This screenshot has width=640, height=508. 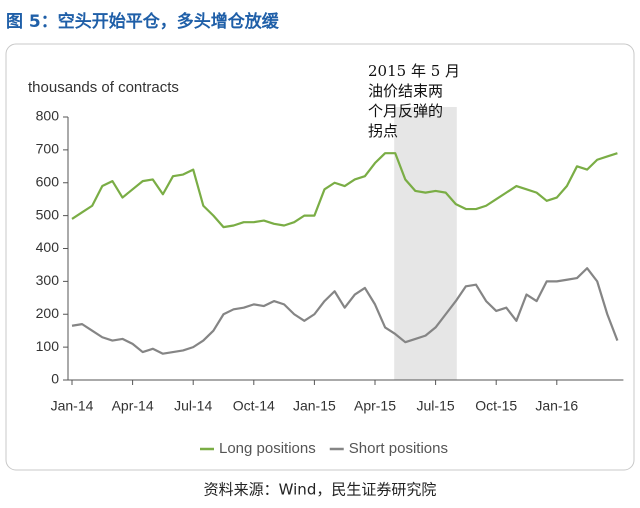 What do you see at coordinates (133, 406) in the screenshot?
I see `x-tick-label: Apr-14` at bounding box center [133, 406].